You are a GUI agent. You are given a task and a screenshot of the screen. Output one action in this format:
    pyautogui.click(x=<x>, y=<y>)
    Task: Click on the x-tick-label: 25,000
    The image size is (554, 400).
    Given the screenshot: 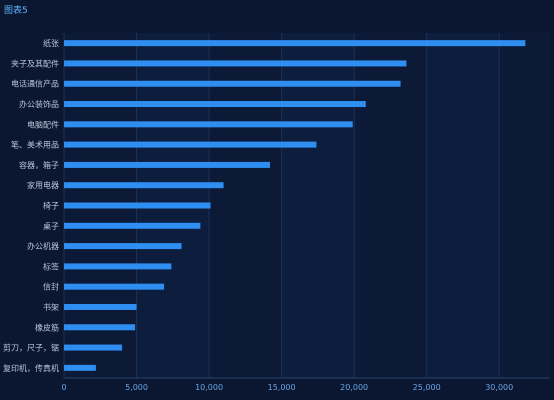 What is the action you would take?
    pyautogui.click(x=427, y=387)
    